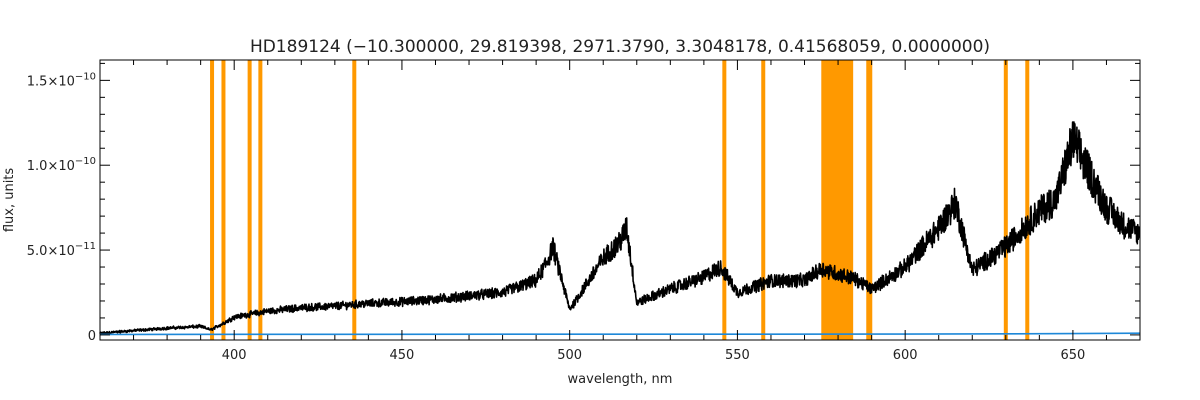 This screenshot has height=400, width=1200. I want to click on x-tick-label: 650, so click(1072, 355).